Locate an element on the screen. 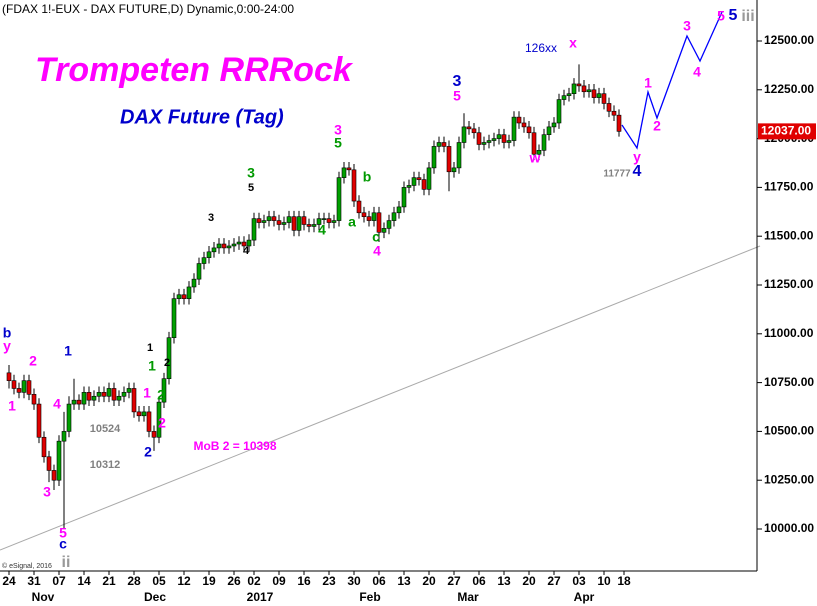  period-label: 2017 is located at coordinates (260, 597).